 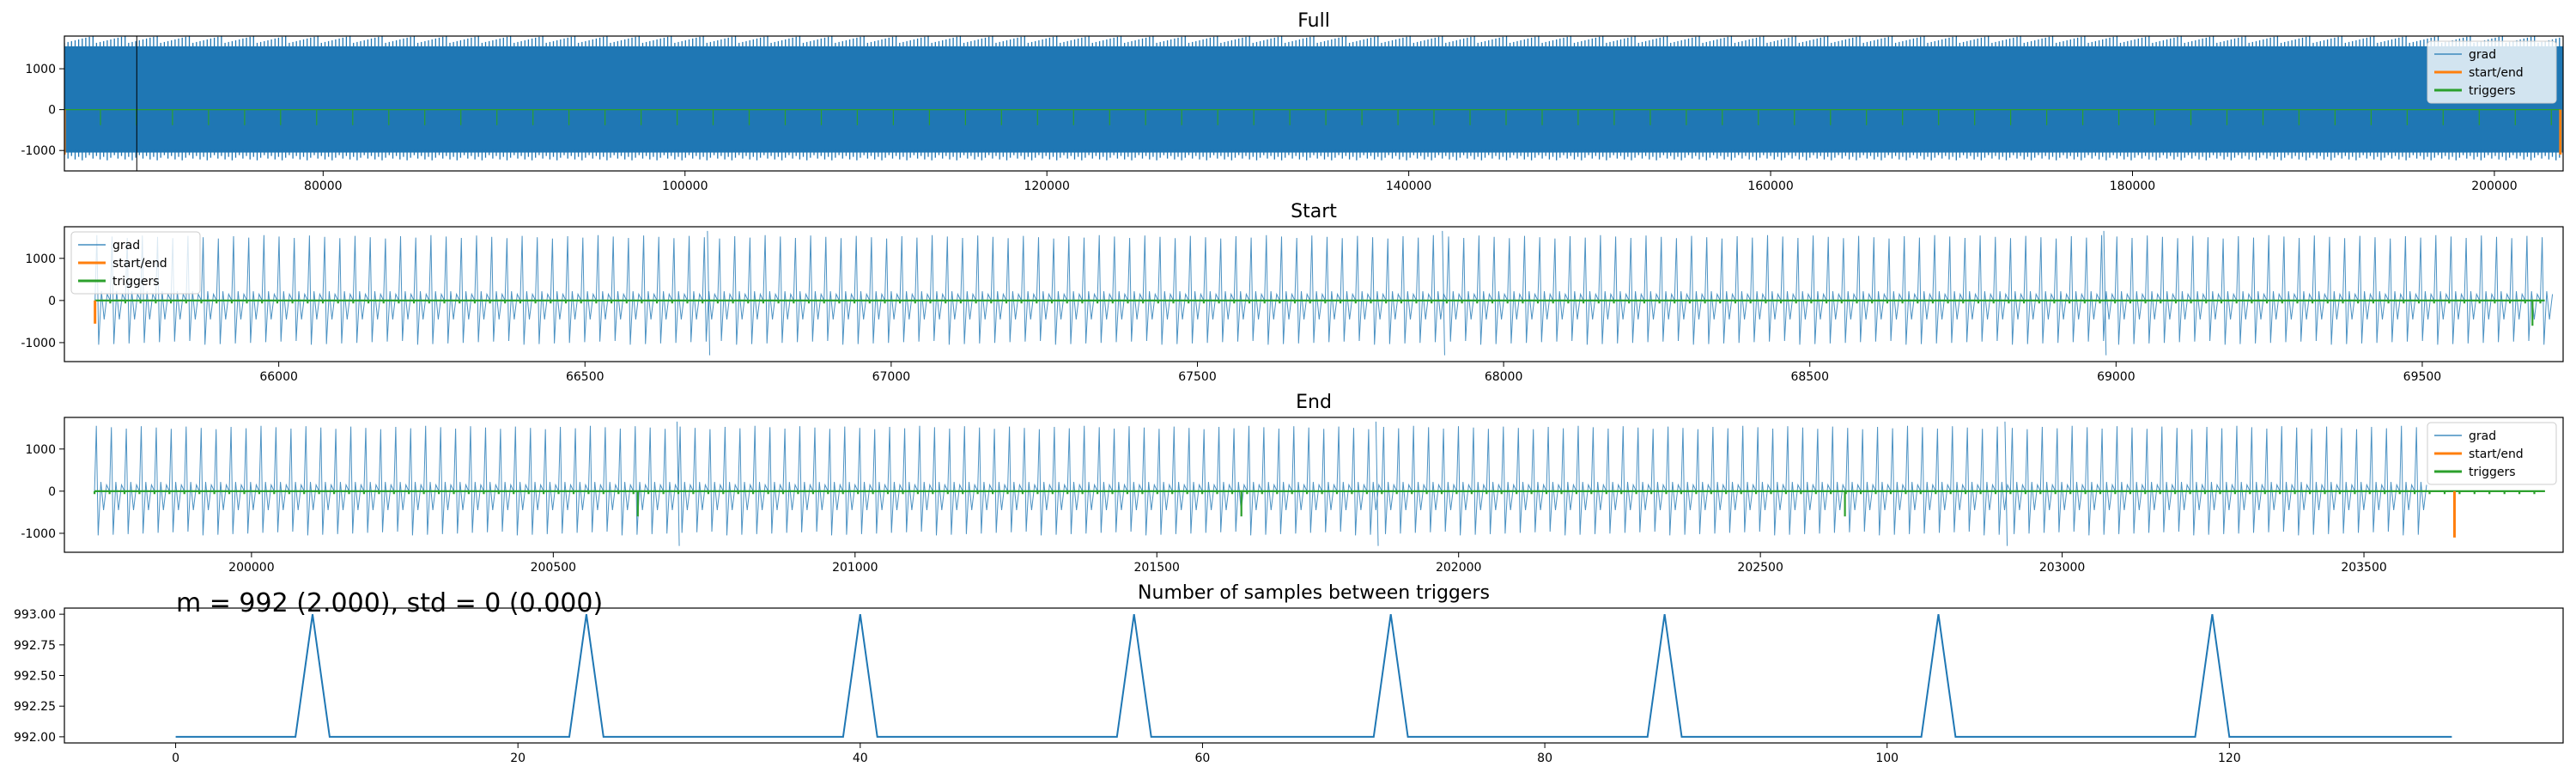 What do you see at coordinates (1408, 186) in the screenshot?
I see `x-tick-label: 140000` at bounding box center [1408, 186].